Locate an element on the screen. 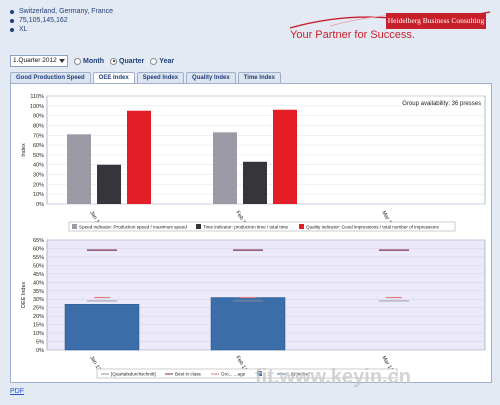 The height and width of the screenshot is (405, 500). radio-year-dot is located at coordinates (154, 61).